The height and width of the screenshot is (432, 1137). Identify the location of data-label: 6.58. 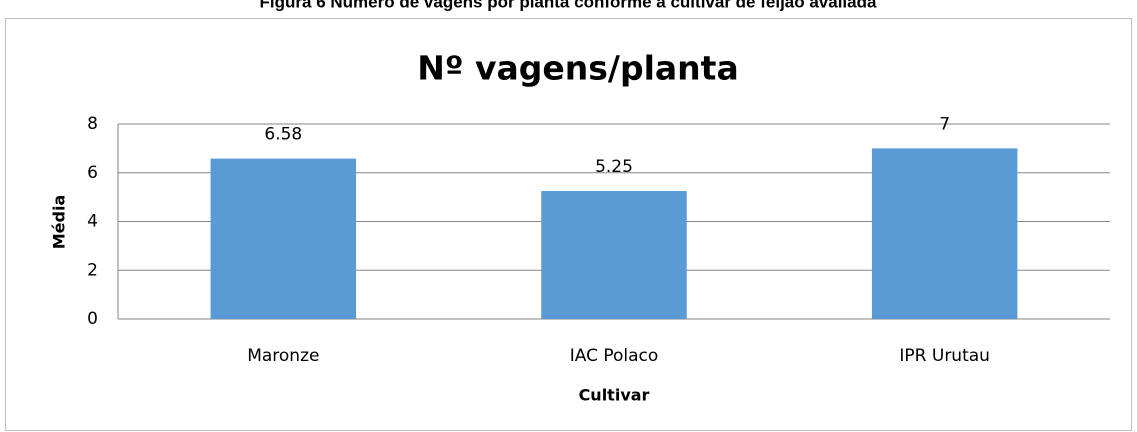
(283, 135).